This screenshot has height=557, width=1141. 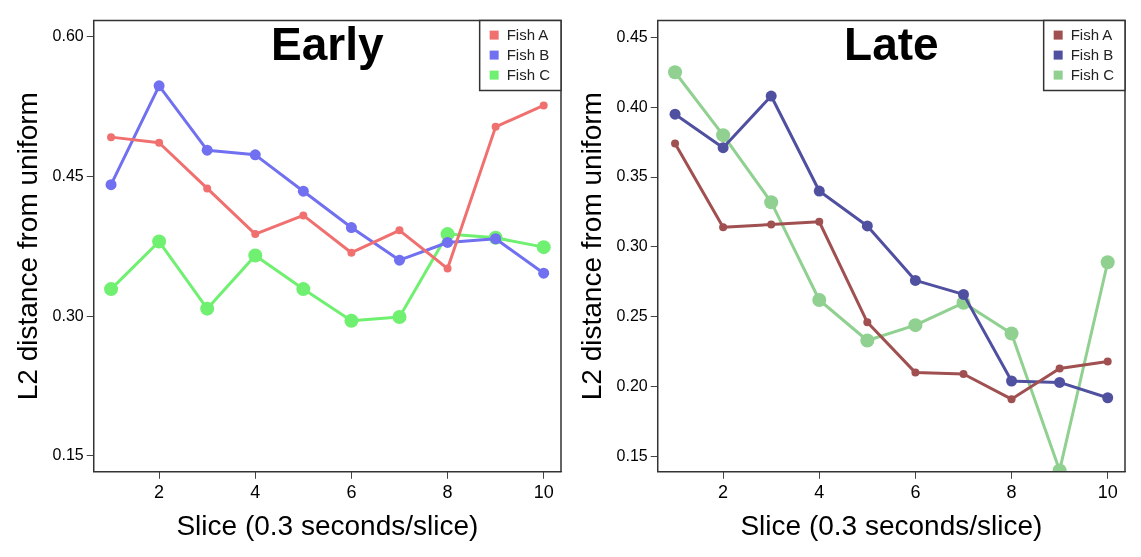 What do you see at coordinates (328, 44) in the screenshot?
I see `chart-title: Early` at bounding box center [328, 44].